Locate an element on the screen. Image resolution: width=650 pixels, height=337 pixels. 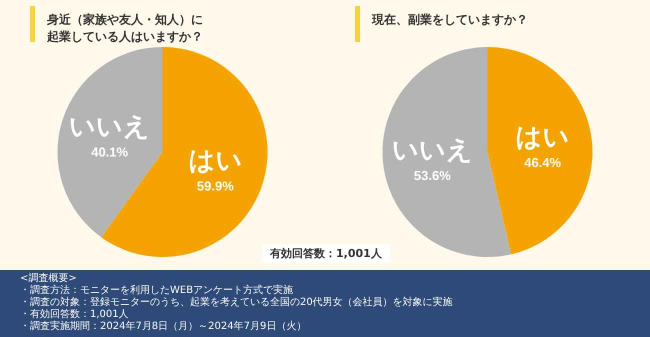
text: ・有効回答数：1,001人 is located at coordinates (75, 314).